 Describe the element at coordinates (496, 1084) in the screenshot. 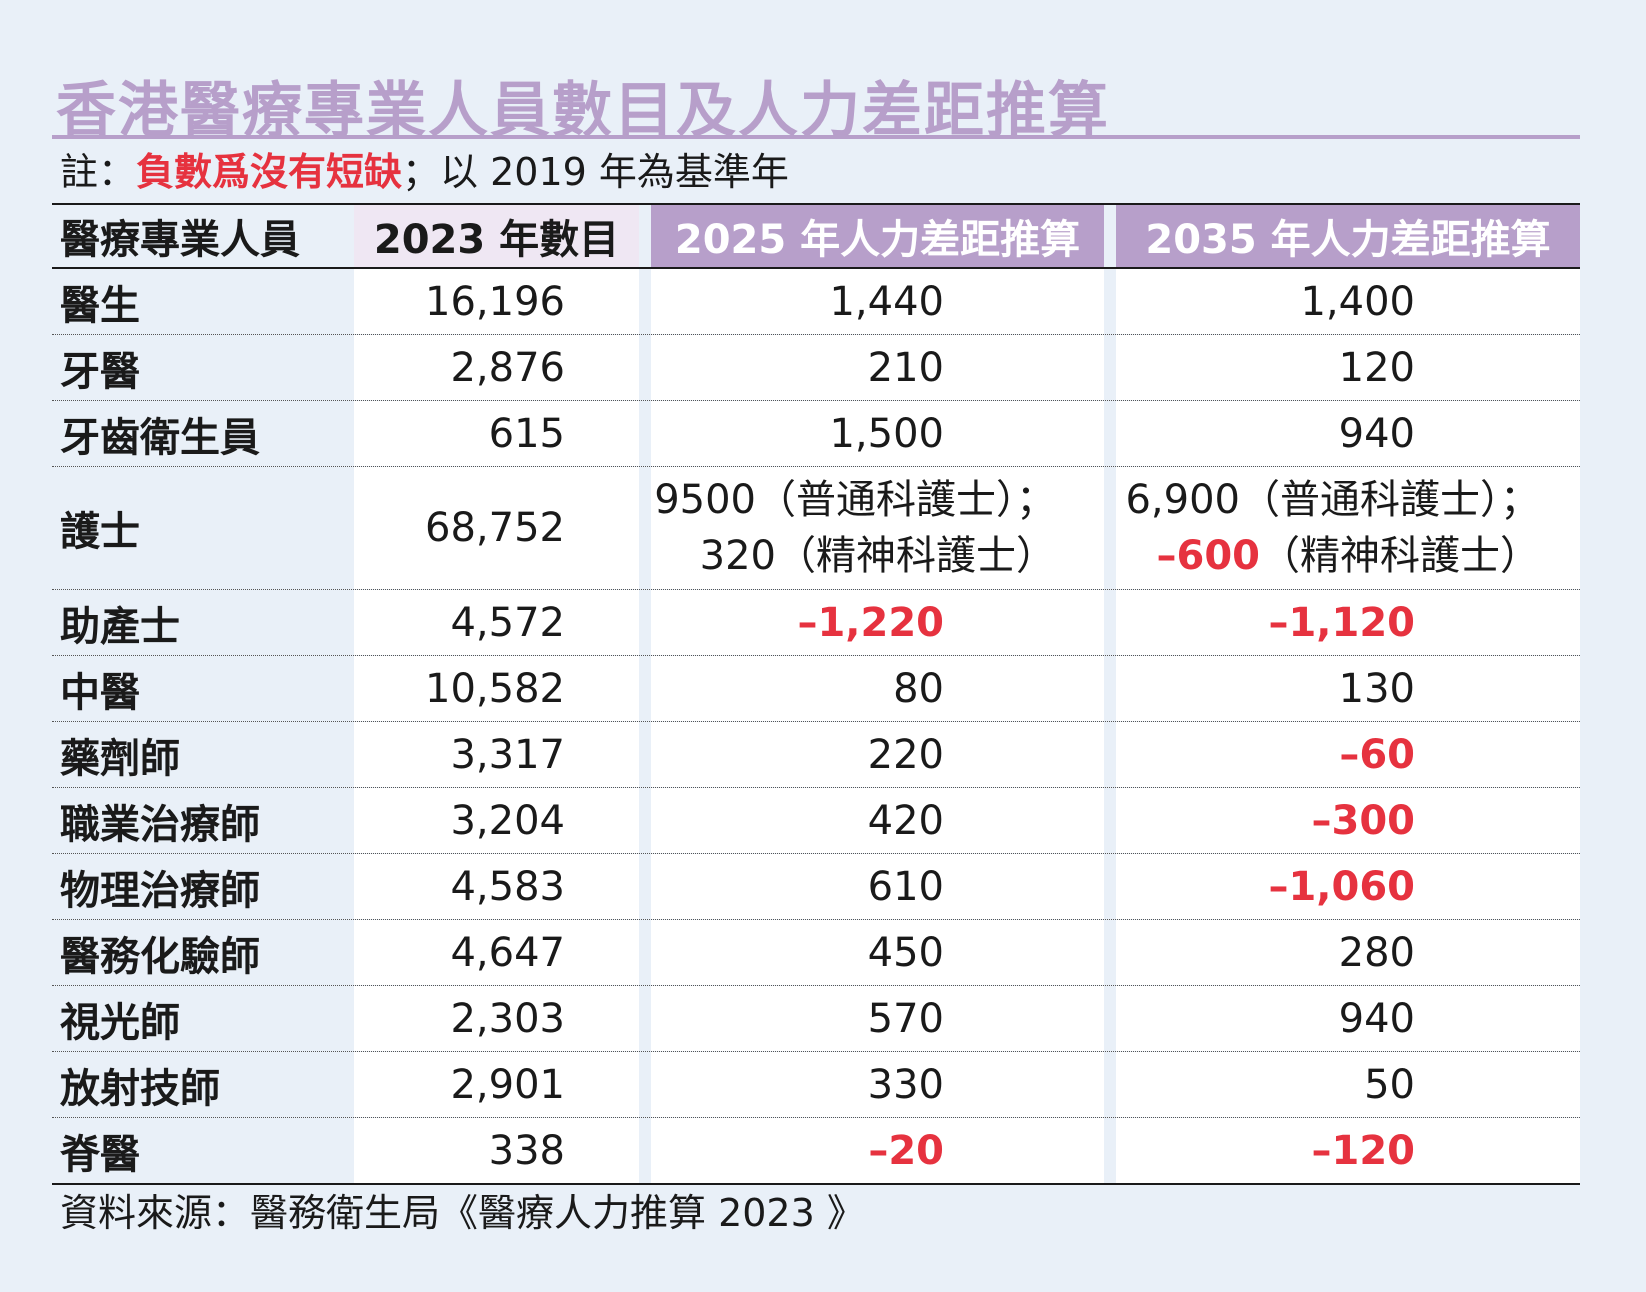

I see `count-2023: 2,901` at that location.